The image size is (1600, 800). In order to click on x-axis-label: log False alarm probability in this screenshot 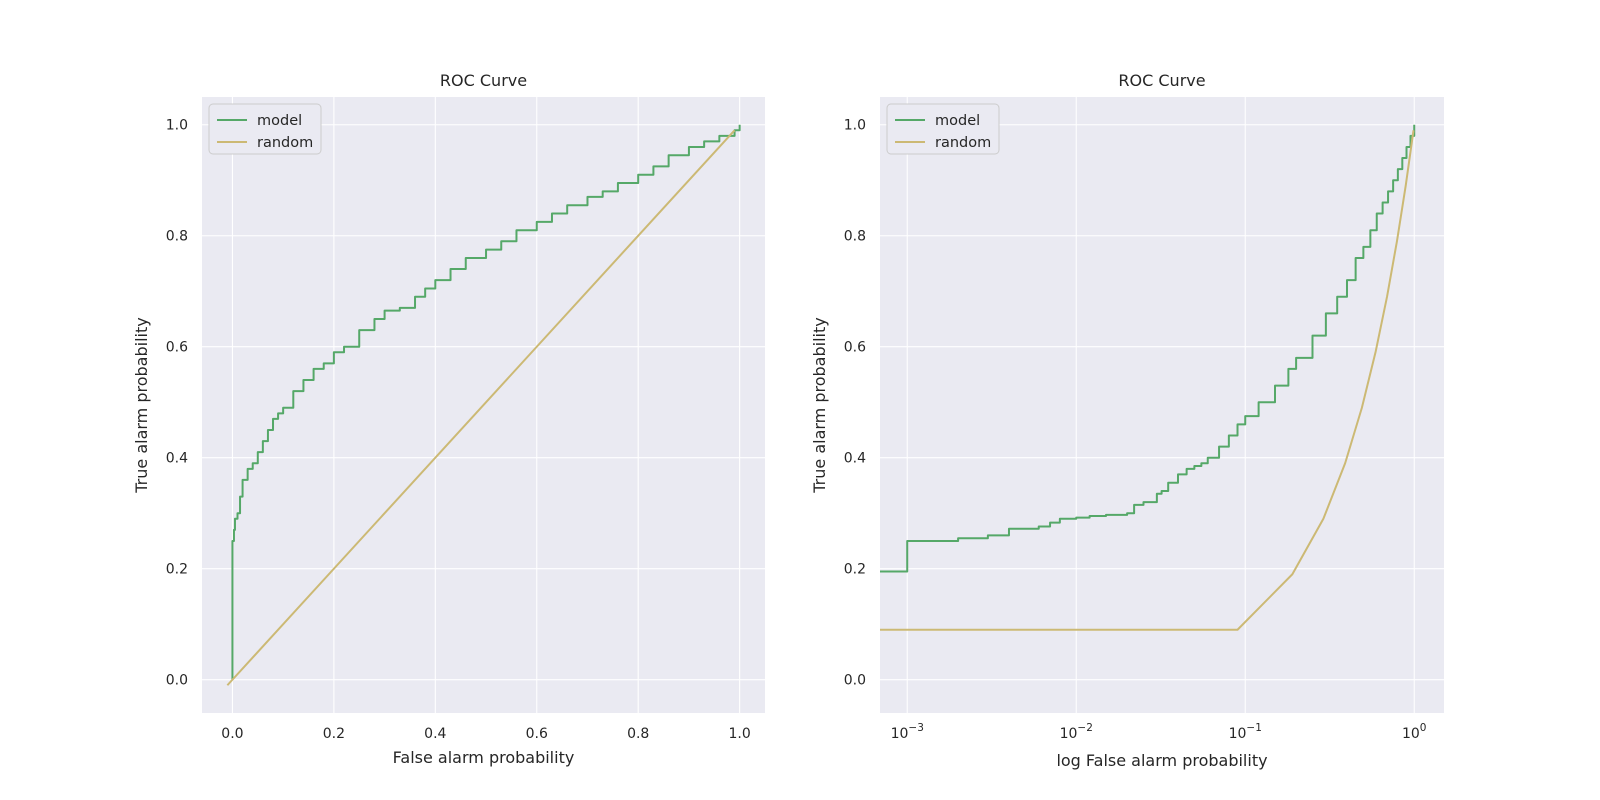, I will do `click(1161, 760)`.